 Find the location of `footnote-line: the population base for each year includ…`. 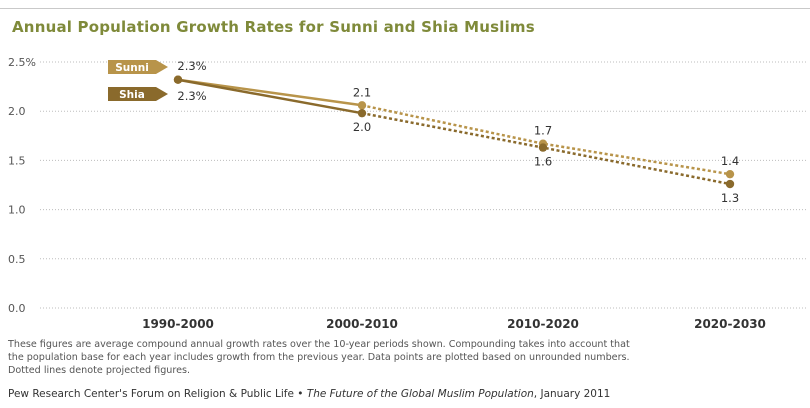

footnote-line: the population base for each year includ… is located at coordinates (319, 357).